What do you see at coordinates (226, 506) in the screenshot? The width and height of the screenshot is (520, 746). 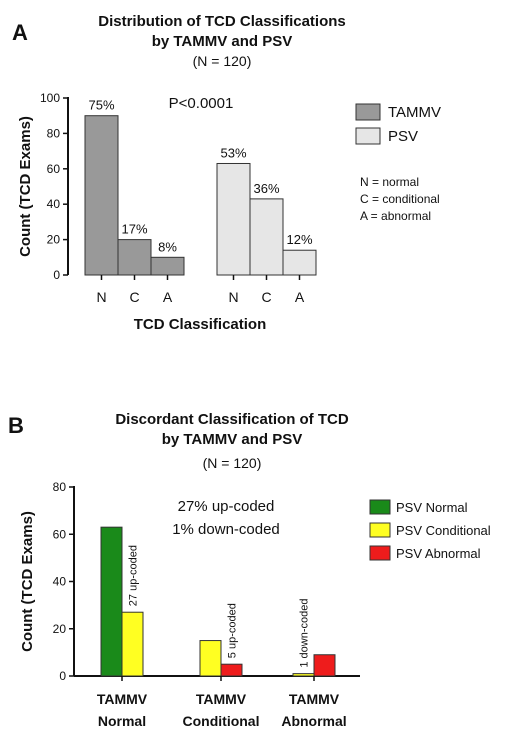 I see `panel-b-annotation: 27% up-coded` at bounding box center [226, 506].